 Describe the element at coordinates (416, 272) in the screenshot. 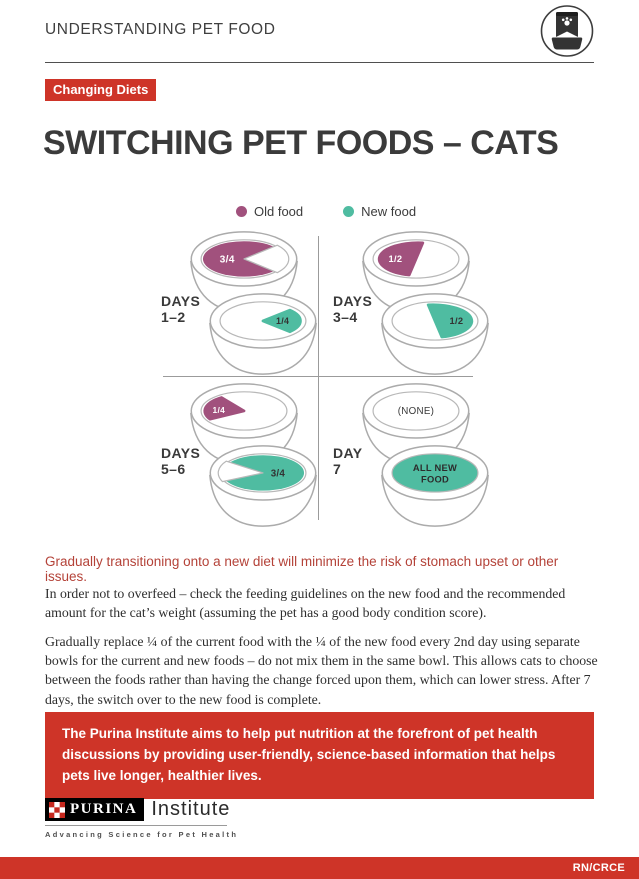

I see `bowl-old-food-half: 1/2` at that location.